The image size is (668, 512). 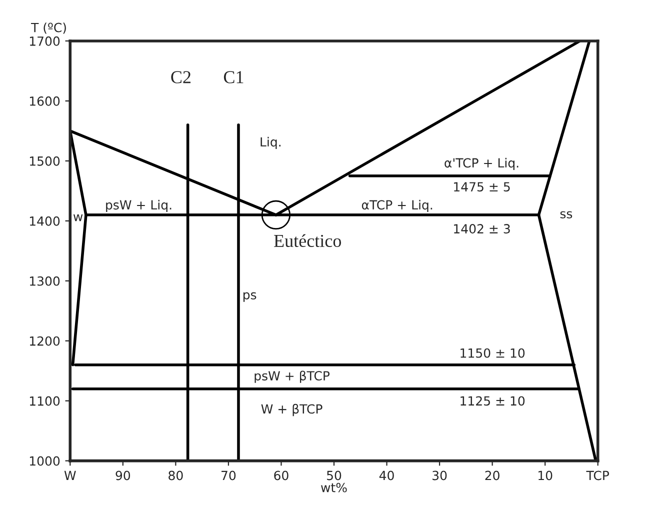 I want to click on y-tick-label: 1400, so click(x=45, y=221).